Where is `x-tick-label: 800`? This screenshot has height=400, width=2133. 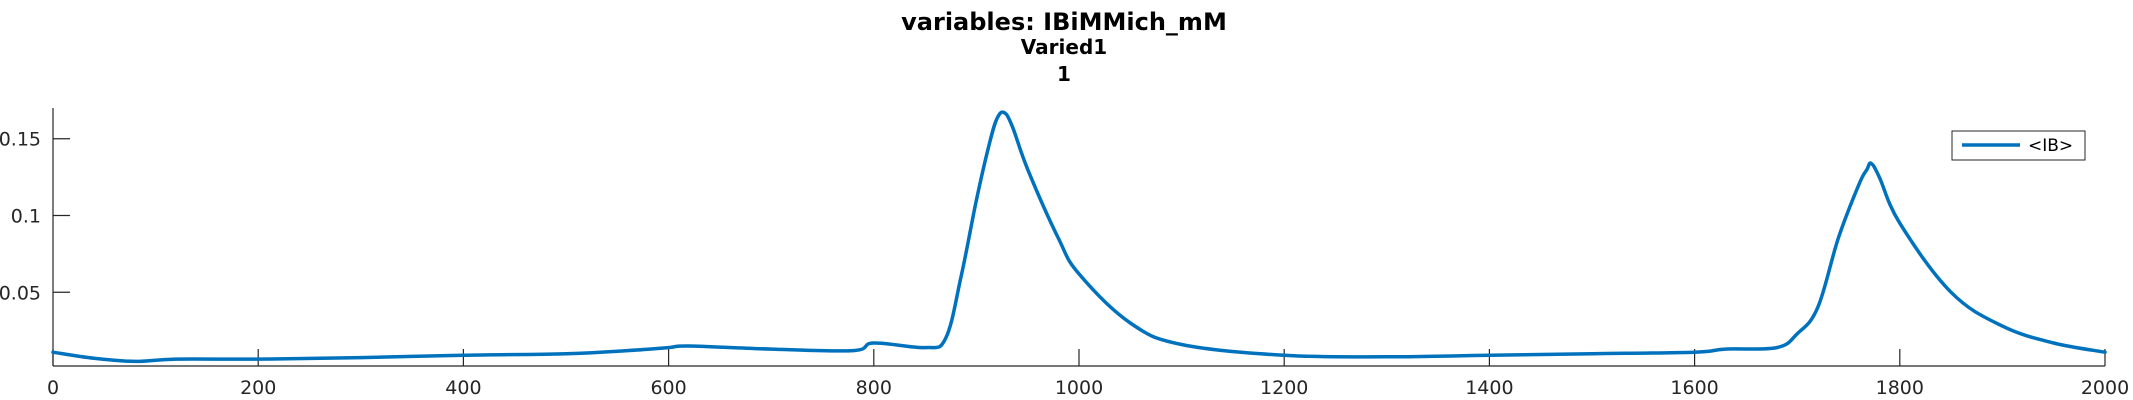 x-tick-label: 800 is located at coordinates (874, 388).